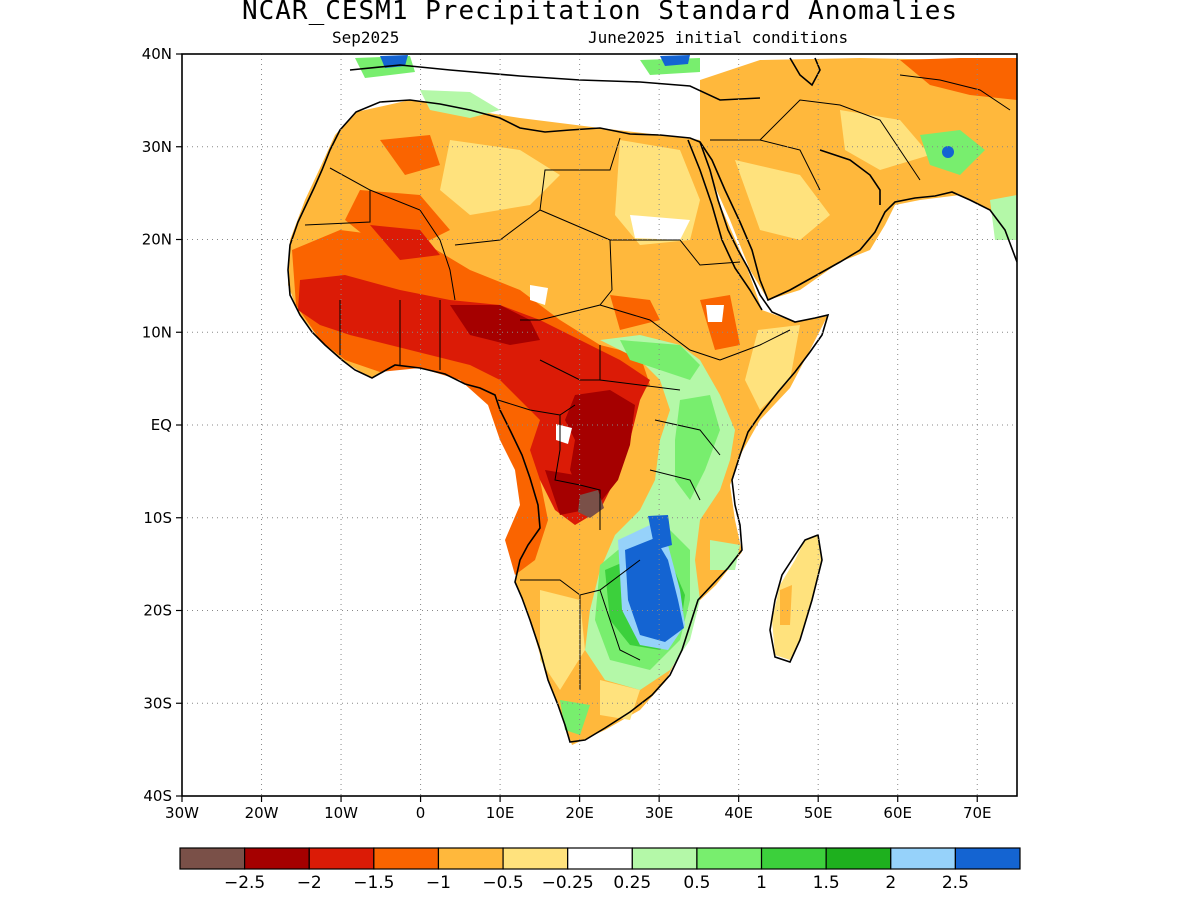 This screenshot has width=1200, height=900. I want to click on colorbar-label: 1, so click(761, 883).